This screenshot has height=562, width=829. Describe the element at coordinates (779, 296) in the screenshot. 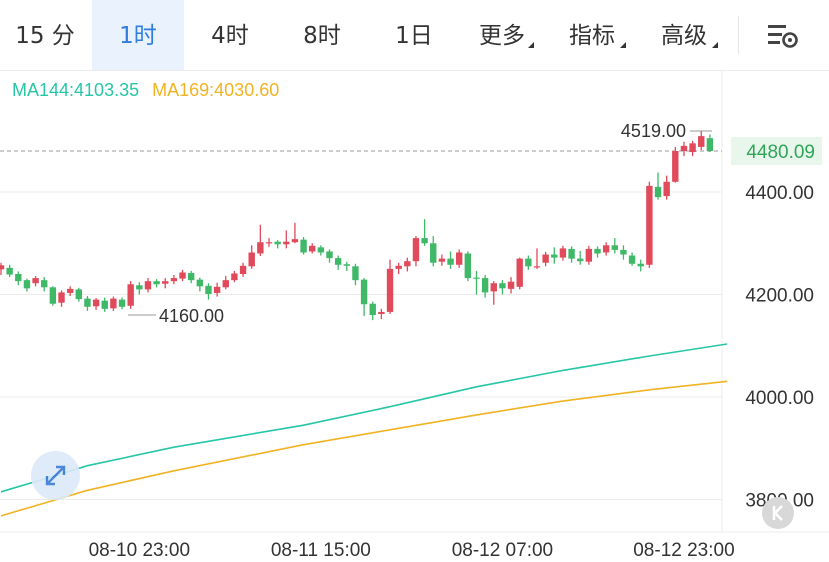

I see `y-tick-label-1: 4200.00` at that location.